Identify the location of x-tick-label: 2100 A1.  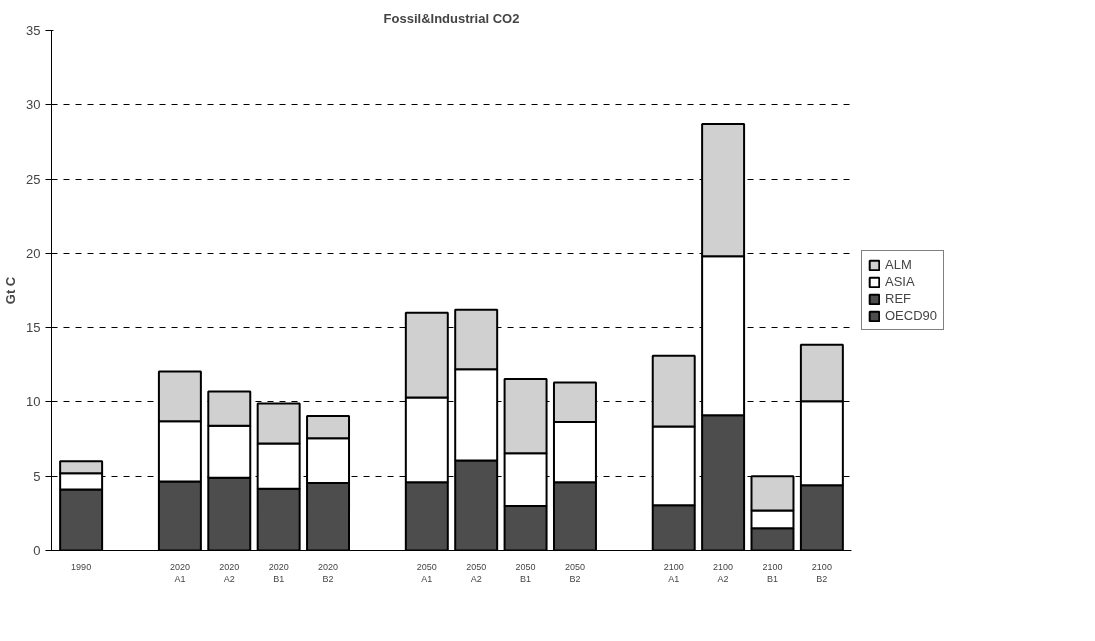
(673, 572).